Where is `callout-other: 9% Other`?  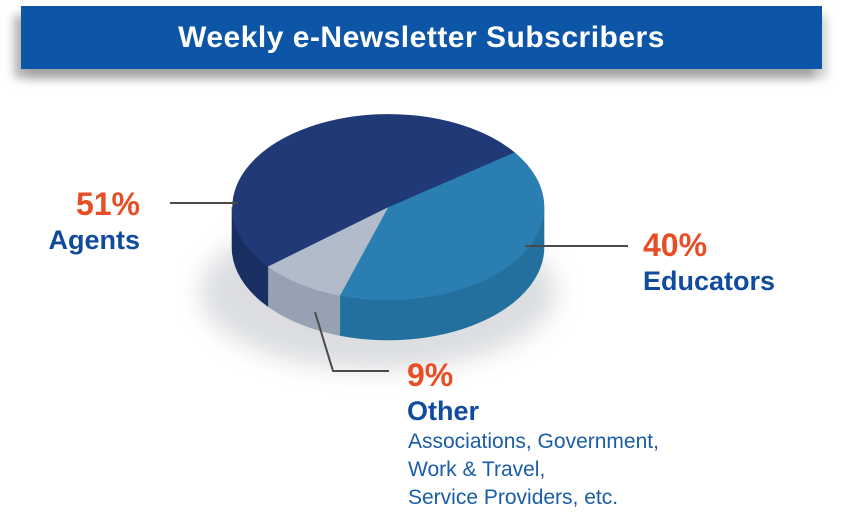 callout-other: 9% Other is located at coordinates (443, 392).